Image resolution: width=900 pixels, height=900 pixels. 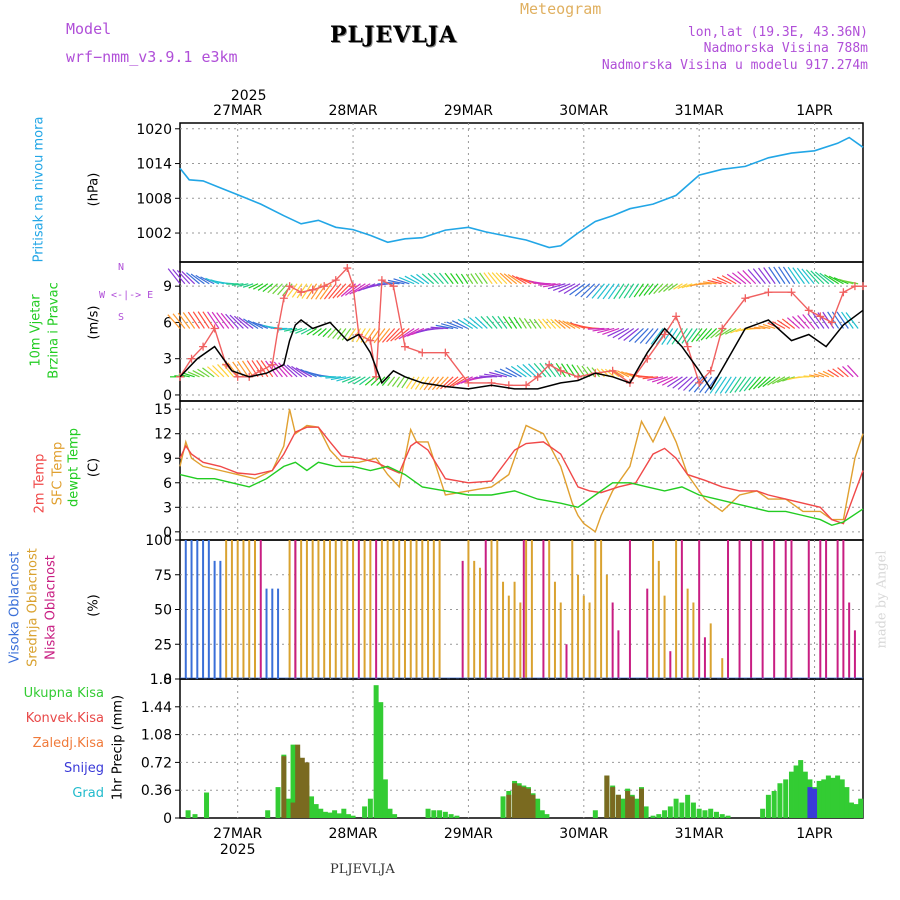 What do you see at coordinates (699, 834) in the screenshot?
I see `xtick-bottom-4: 31MAR` at bounding box center [699, 834].